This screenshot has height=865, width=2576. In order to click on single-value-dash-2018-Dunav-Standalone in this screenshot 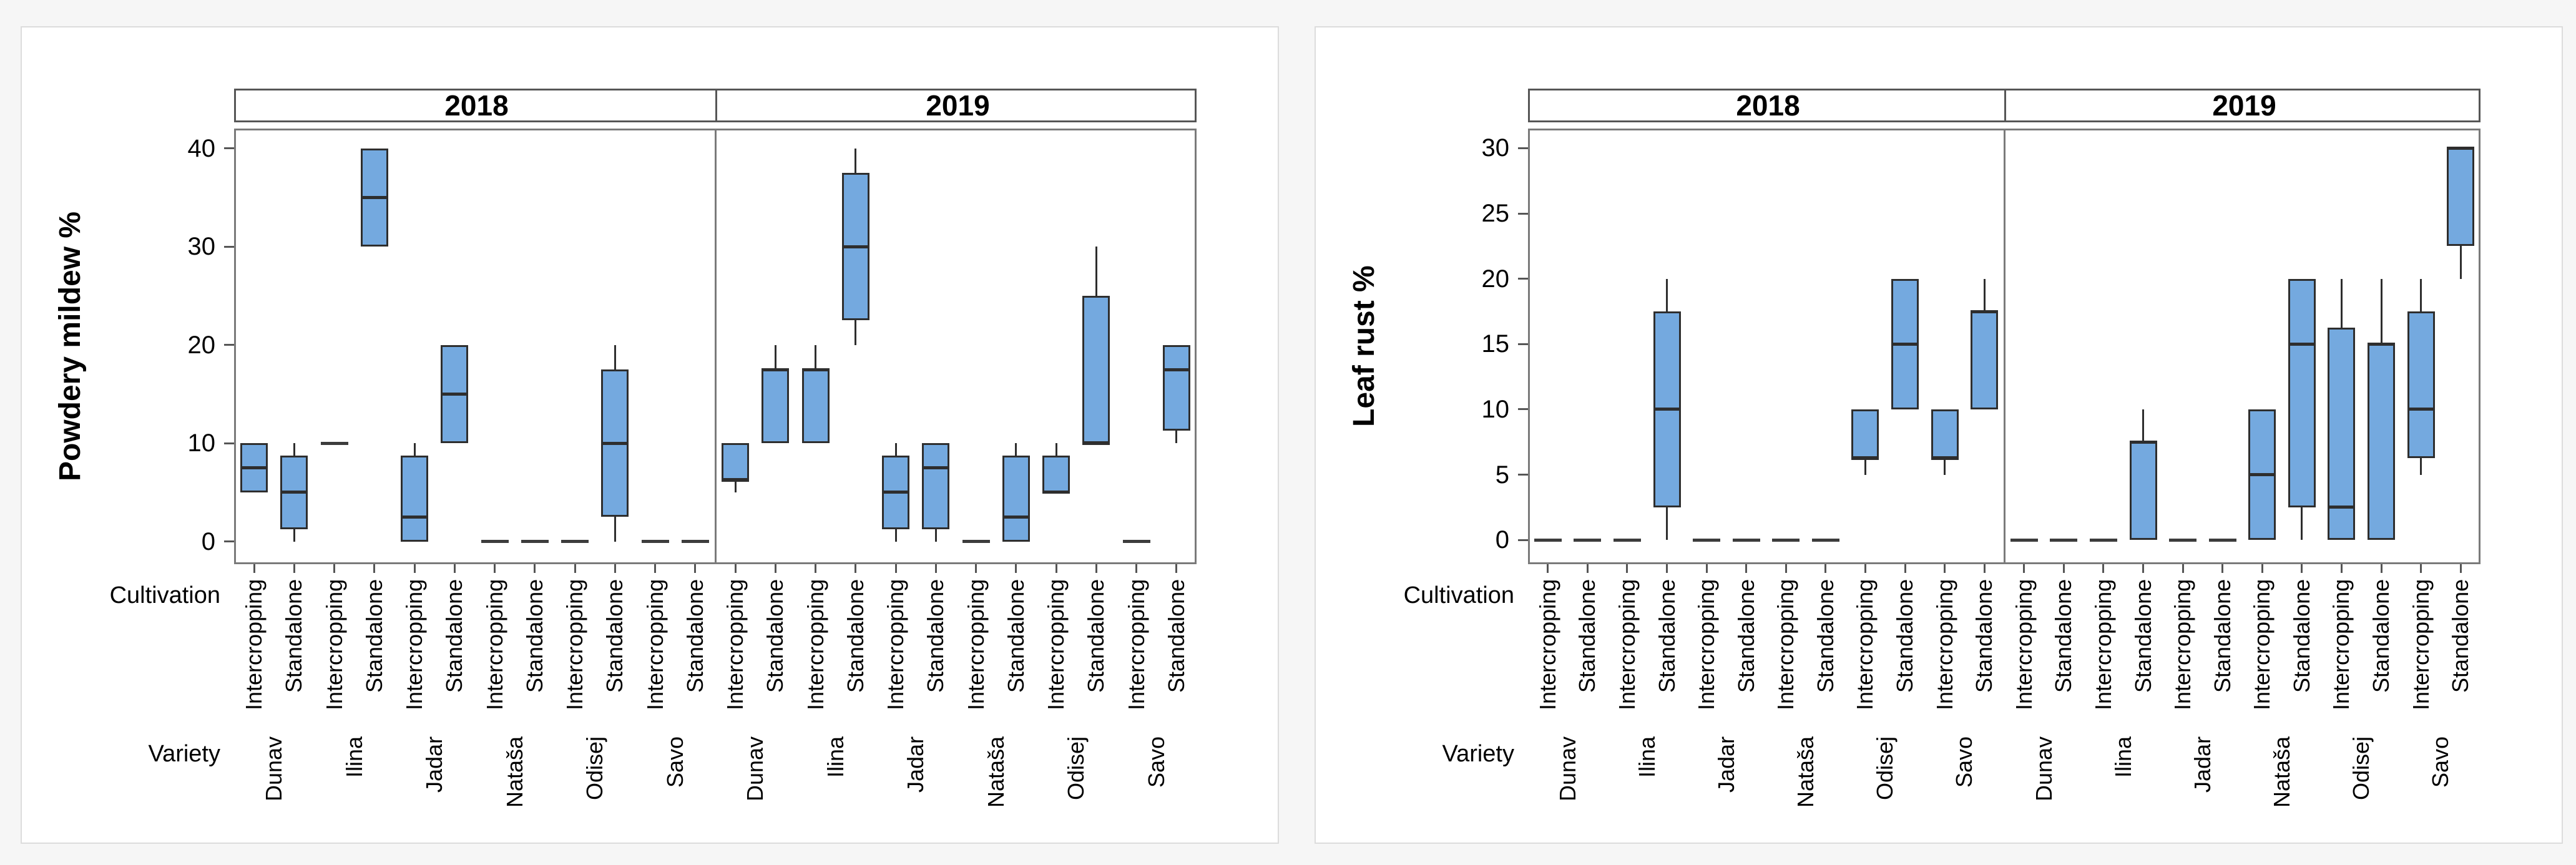, I will do `click(1588, 540)`.